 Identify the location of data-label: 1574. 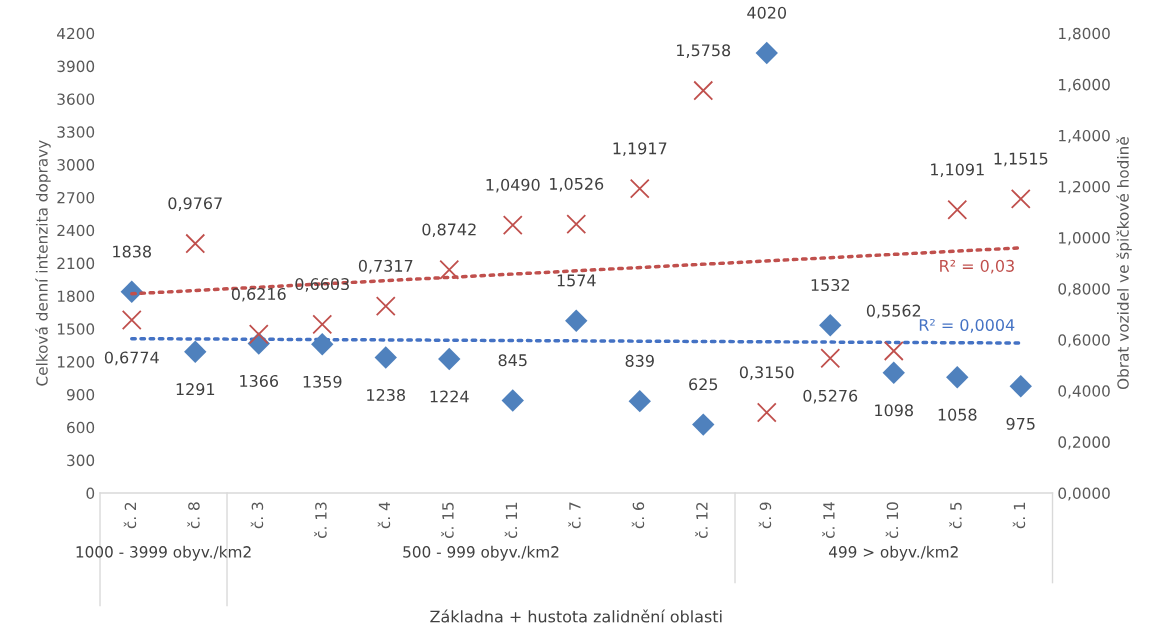
(576, 280).